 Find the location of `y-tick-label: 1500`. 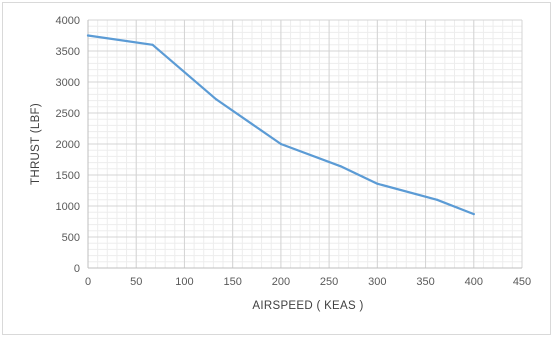

y-tick-label: 1500 is located at coordinates (68, 176).